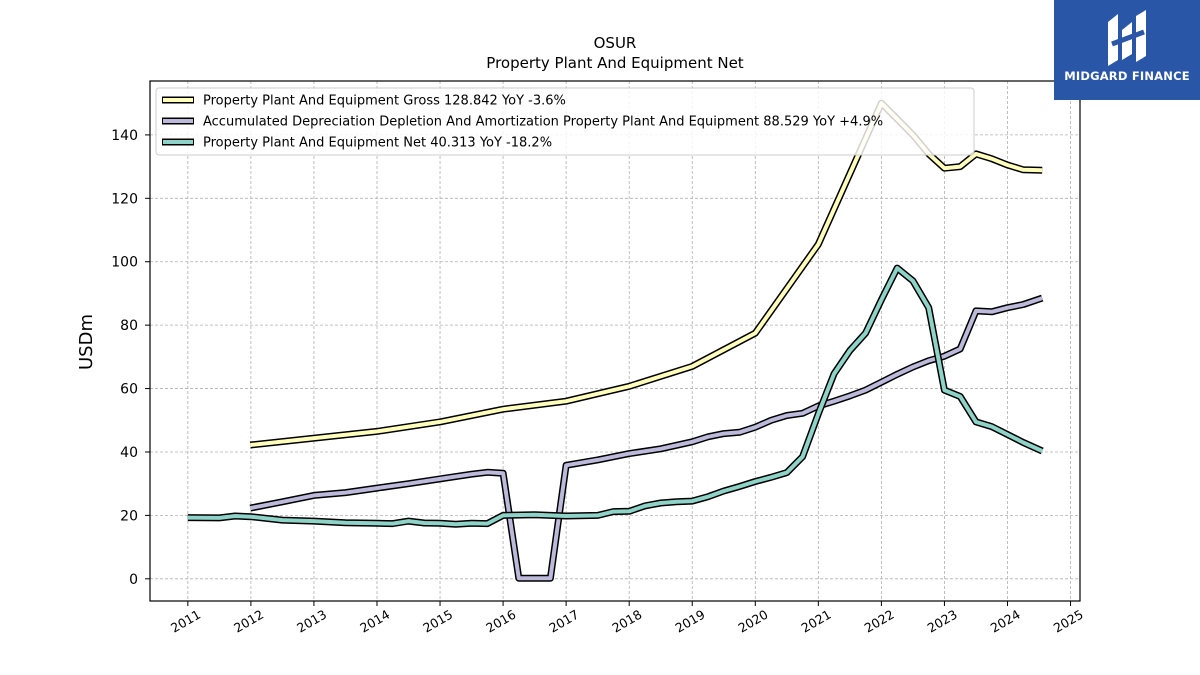  I want to click on x-tick-label: 2011, so click(185, 621).